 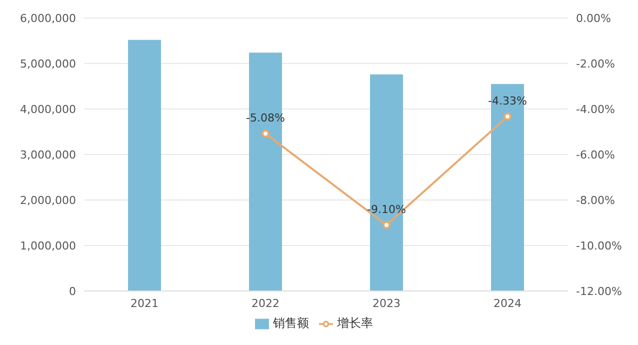 What do you see at coordinates (291, 323) in the screenshot?
I see `legend-label: 销售额` at bounding box center [291, 323].